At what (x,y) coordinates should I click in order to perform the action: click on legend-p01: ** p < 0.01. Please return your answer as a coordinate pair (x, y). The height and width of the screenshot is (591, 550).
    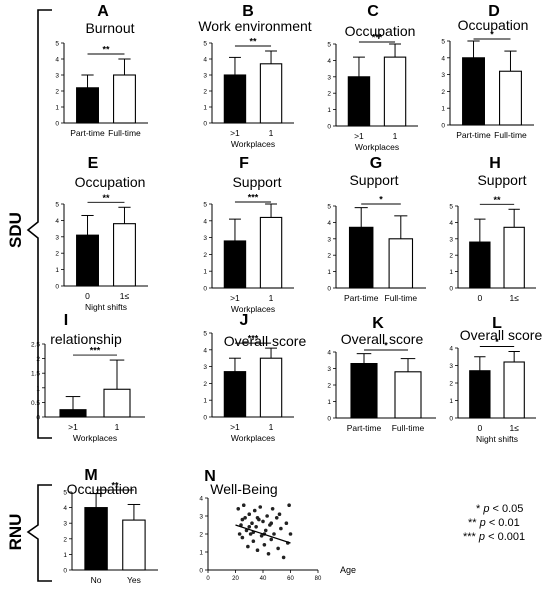
    Looking at the image, I should click on (494, 523).